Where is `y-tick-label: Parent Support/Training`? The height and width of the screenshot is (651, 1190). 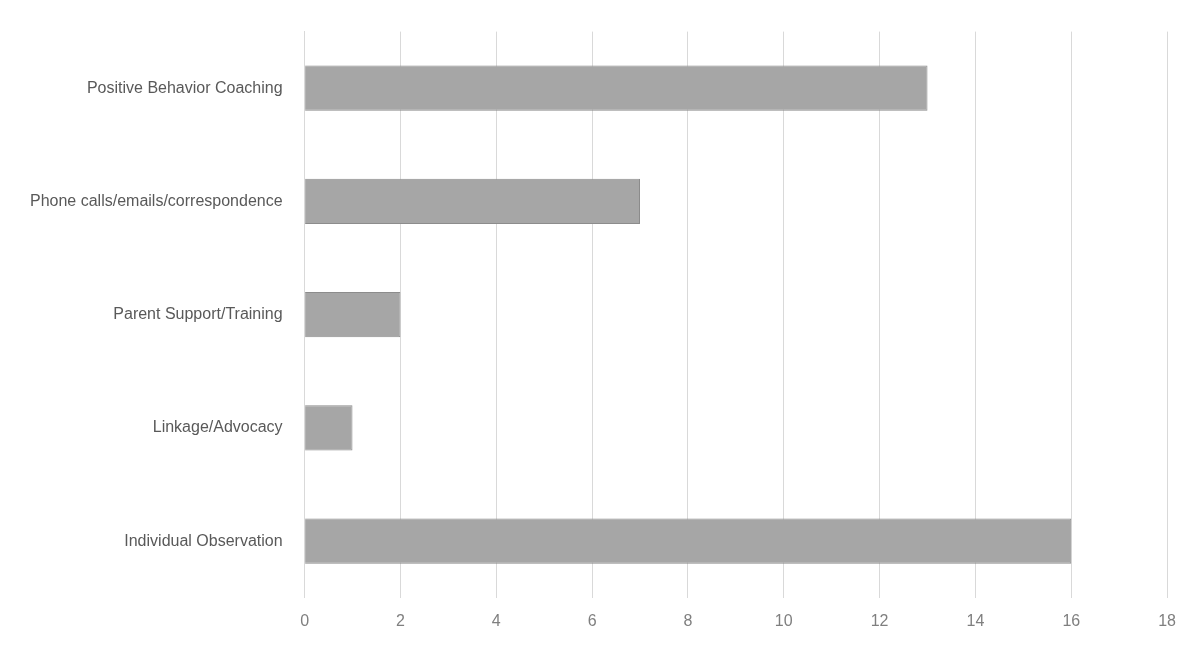 y-tick-label: Parent Support/Training is located at coordinates (198, 314).